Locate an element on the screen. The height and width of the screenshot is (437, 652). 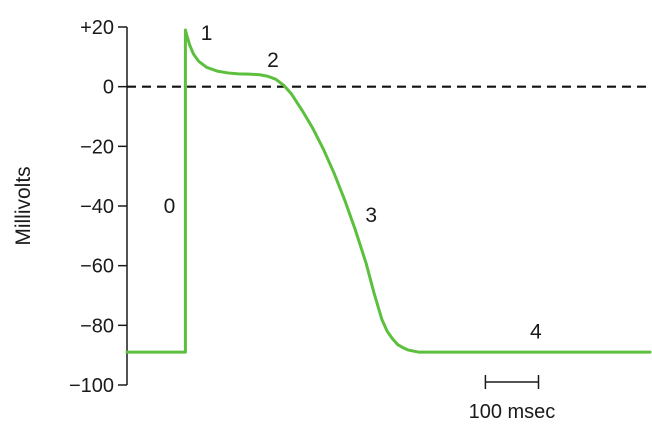
y-tick-label: −40 is located at coordinates (97, 207).